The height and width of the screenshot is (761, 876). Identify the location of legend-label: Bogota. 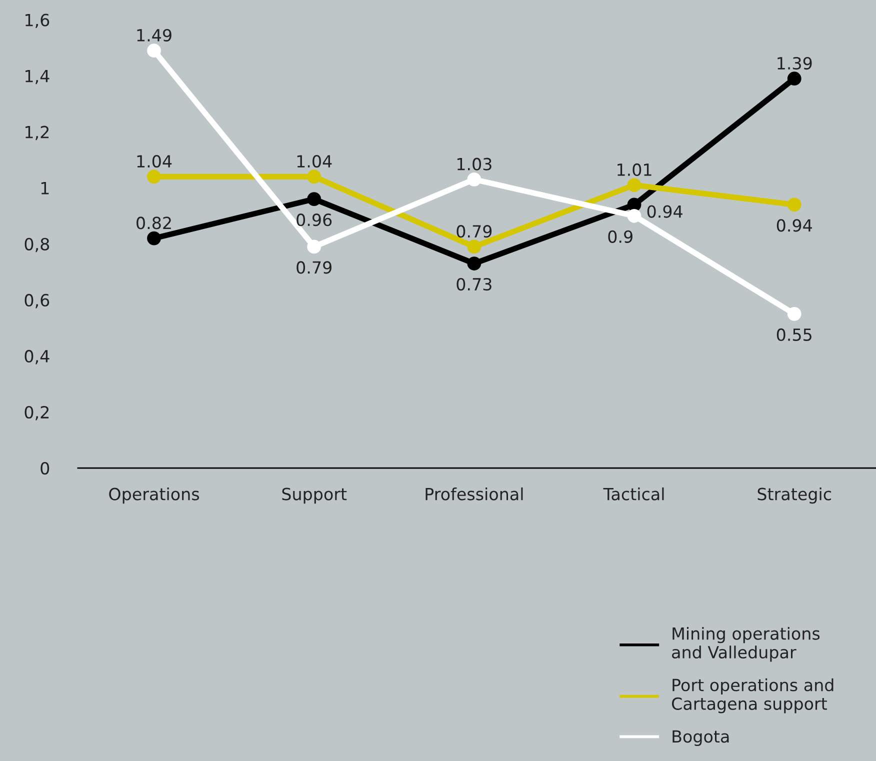
(700, 738).